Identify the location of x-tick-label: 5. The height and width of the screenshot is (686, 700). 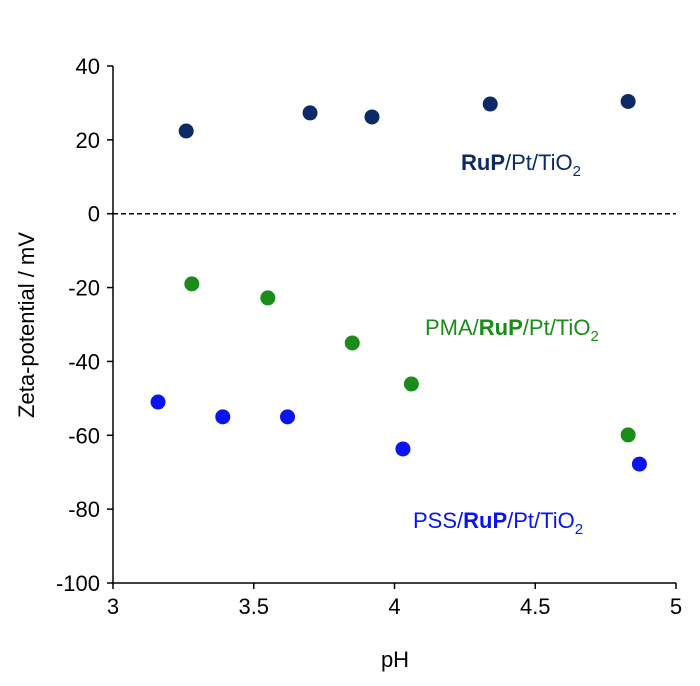
(676, 606).